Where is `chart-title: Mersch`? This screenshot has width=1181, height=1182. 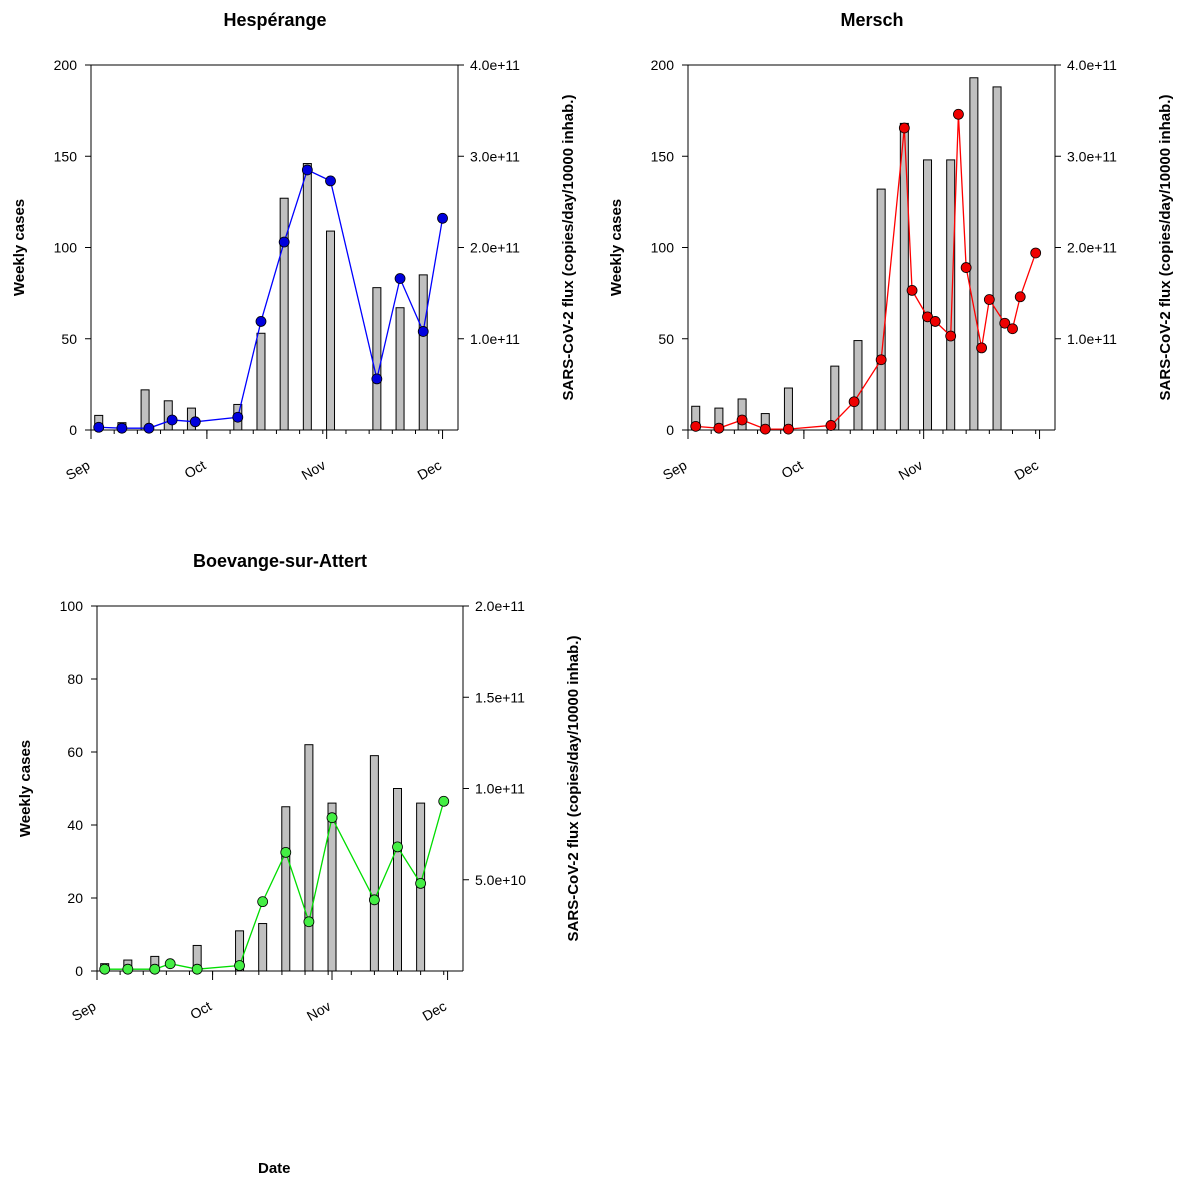 chart-title: Mersch is located at coordinates (871, 20).